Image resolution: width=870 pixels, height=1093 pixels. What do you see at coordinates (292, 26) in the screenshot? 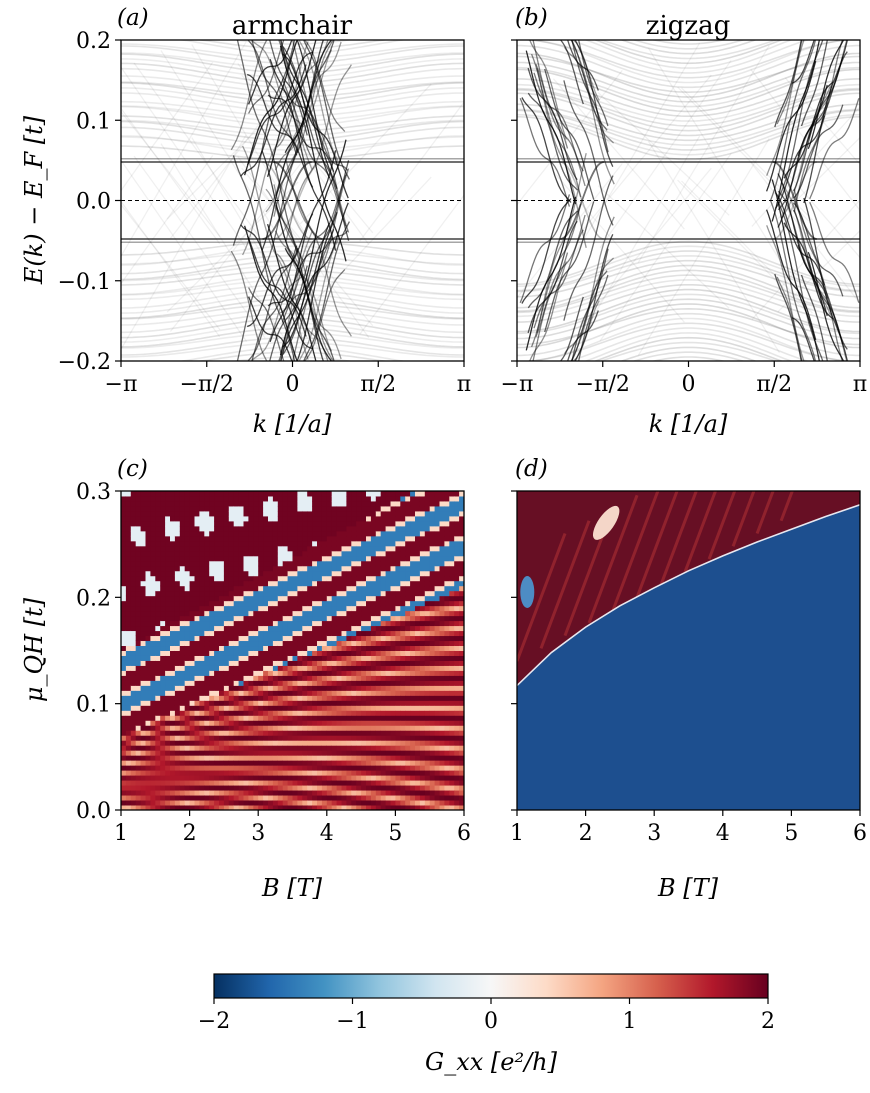
I see `title-armchair: armchair` at bounding box center [292, 26].